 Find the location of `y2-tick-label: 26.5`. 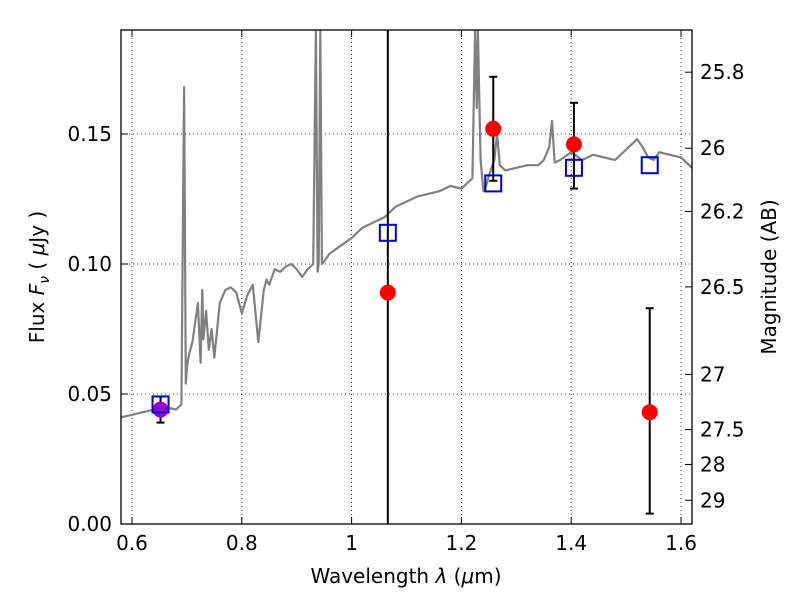

y2-tick-label: 26.5 is located at coordinates (722, 287).